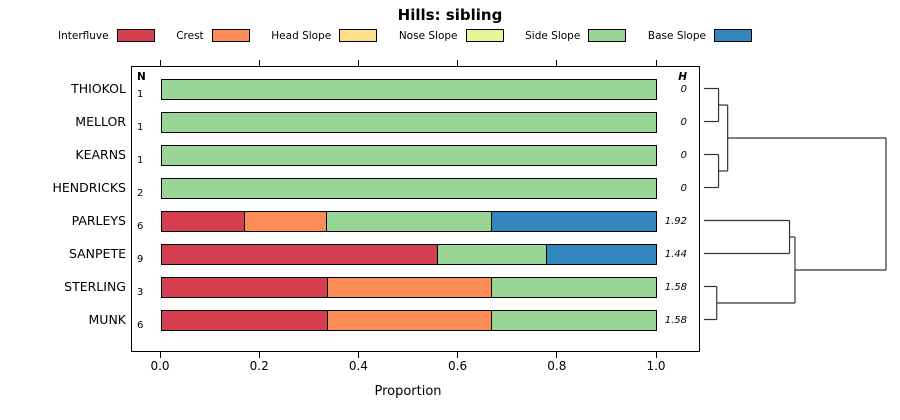 This screenshot has height=420, width=900. Describe the element at coordinates (553, 35) in the screenshot. I see `legend-label: Side Slope` at that location.